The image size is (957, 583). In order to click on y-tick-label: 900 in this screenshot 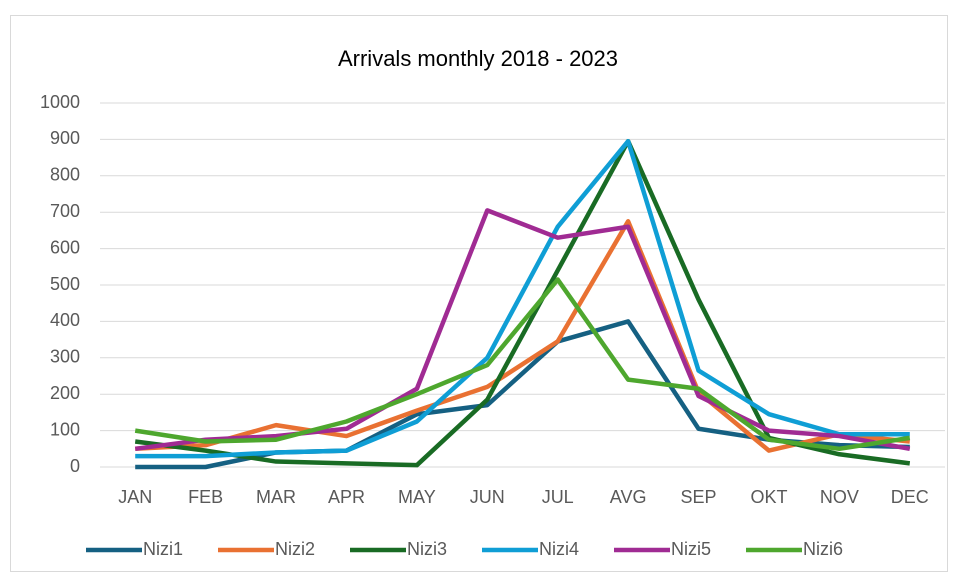, I will do `click(65, 138)`.